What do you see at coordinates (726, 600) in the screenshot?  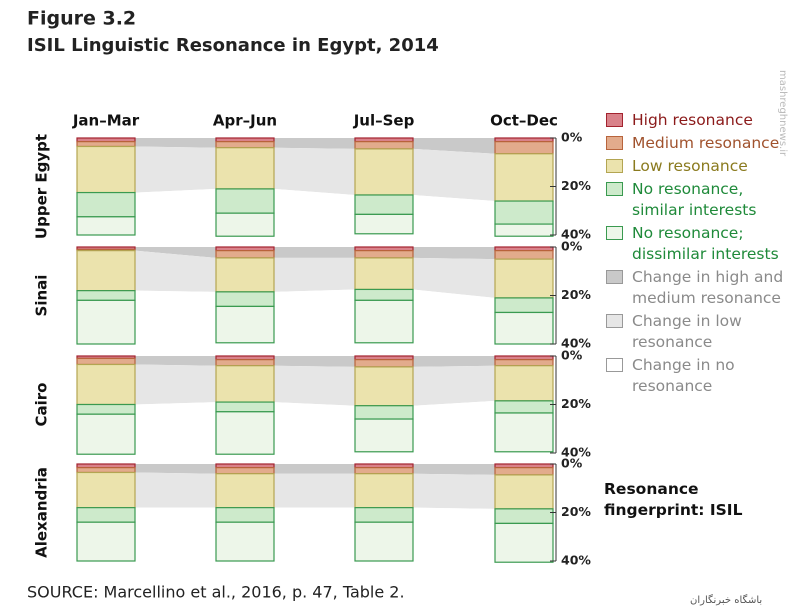 I see `watermark: باشگاه خبرنگاران` at bounding box center [726, 600].